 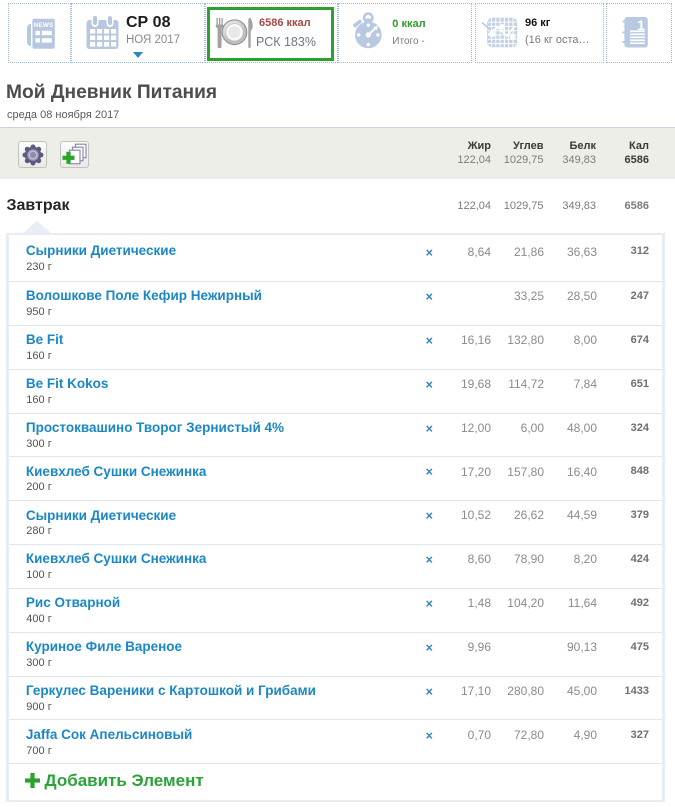 I want to click on svg-text: 1, so click(x=641, y=25).